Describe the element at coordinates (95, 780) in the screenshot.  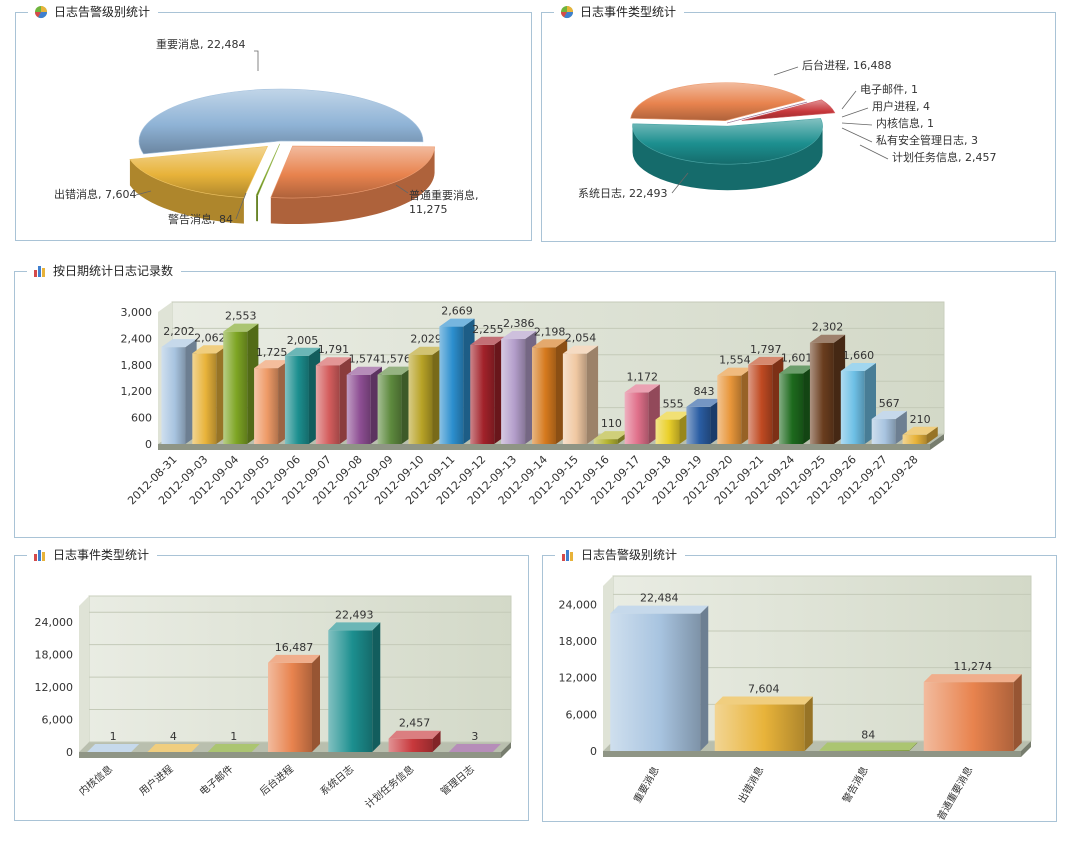
I see `x-tick-label: 内核信息` at that location.